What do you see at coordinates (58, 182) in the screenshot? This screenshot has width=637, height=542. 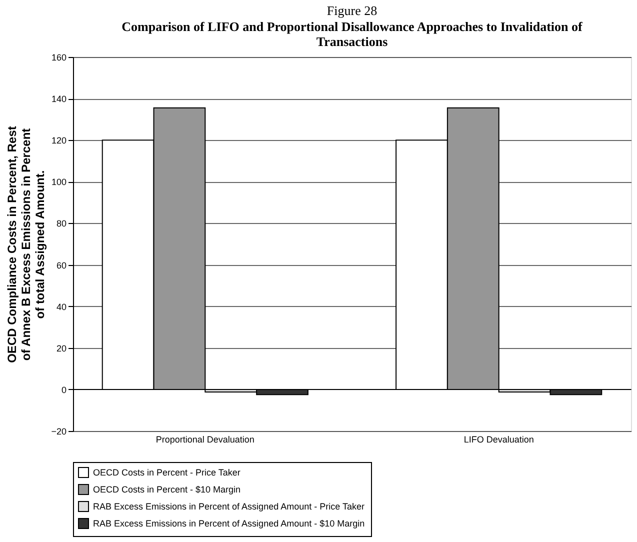 I see `y-tick-label: 100` at bounding box center [58, 182].